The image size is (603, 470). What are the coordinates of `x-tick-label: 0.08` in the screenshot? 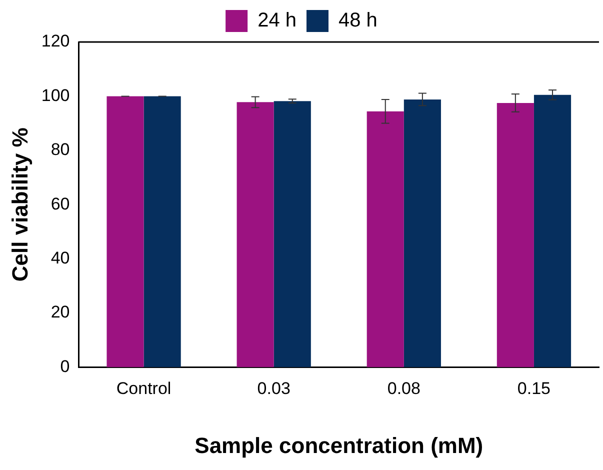 It's located at (403, 388).